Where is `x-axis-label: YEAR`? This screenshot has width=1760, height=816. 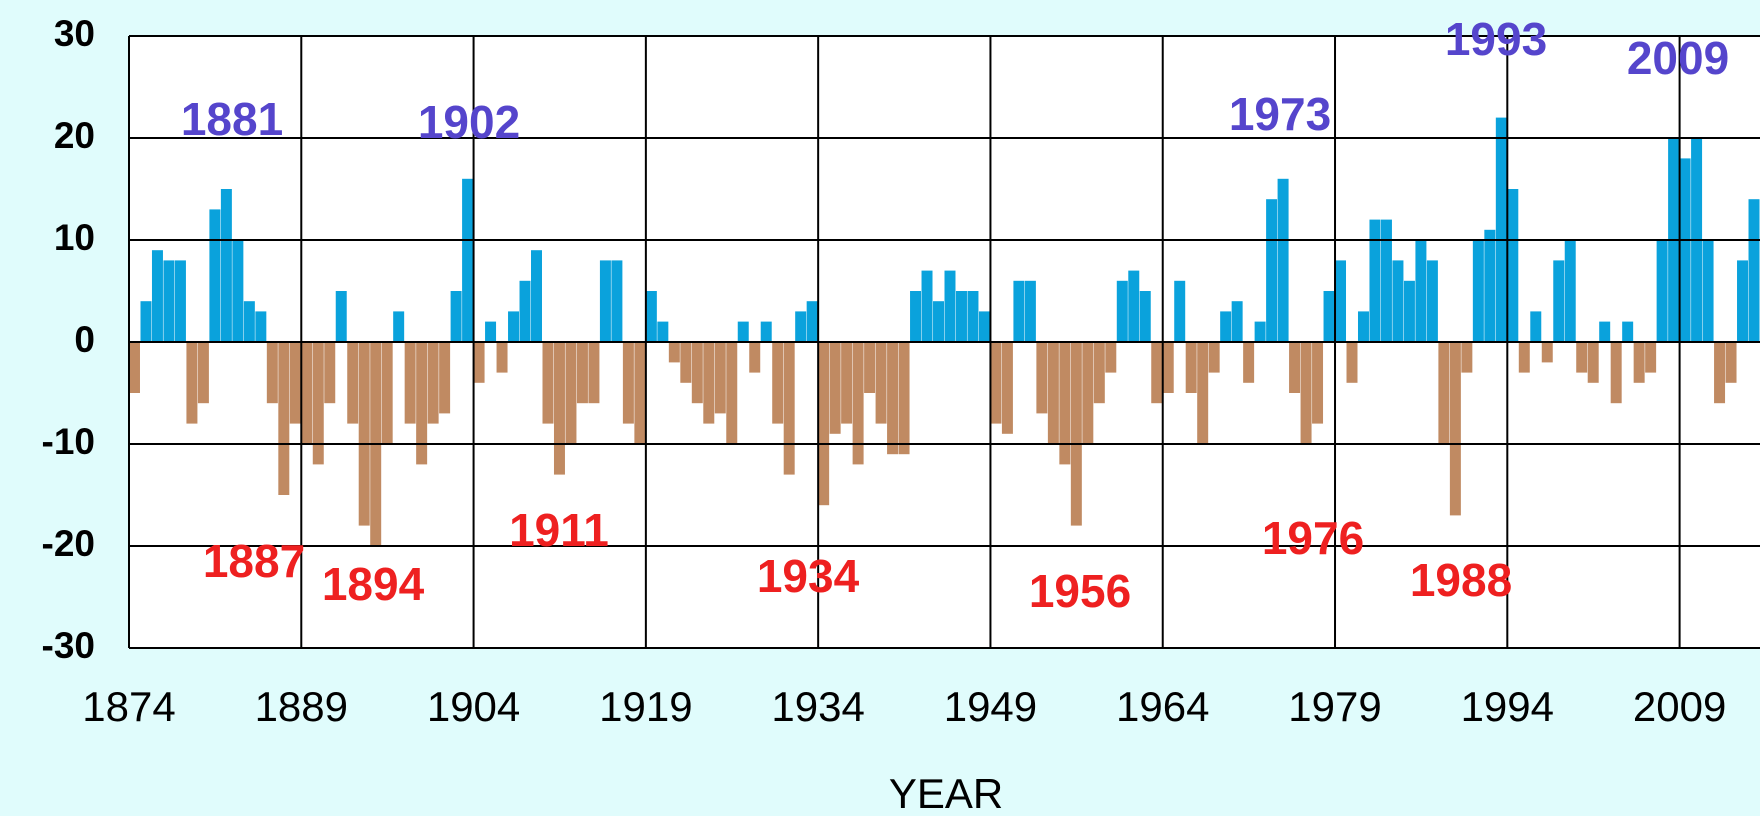
x-axis-label: YEAR is located at coordinates (946, 793).